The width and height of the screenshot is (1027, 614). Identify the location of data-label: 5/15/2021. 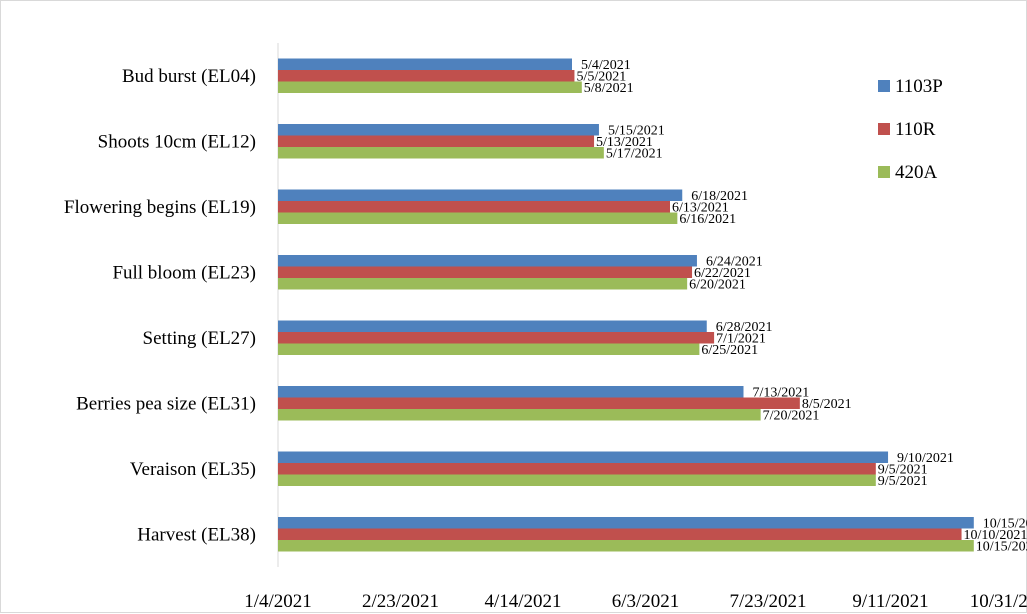
(636, 131).